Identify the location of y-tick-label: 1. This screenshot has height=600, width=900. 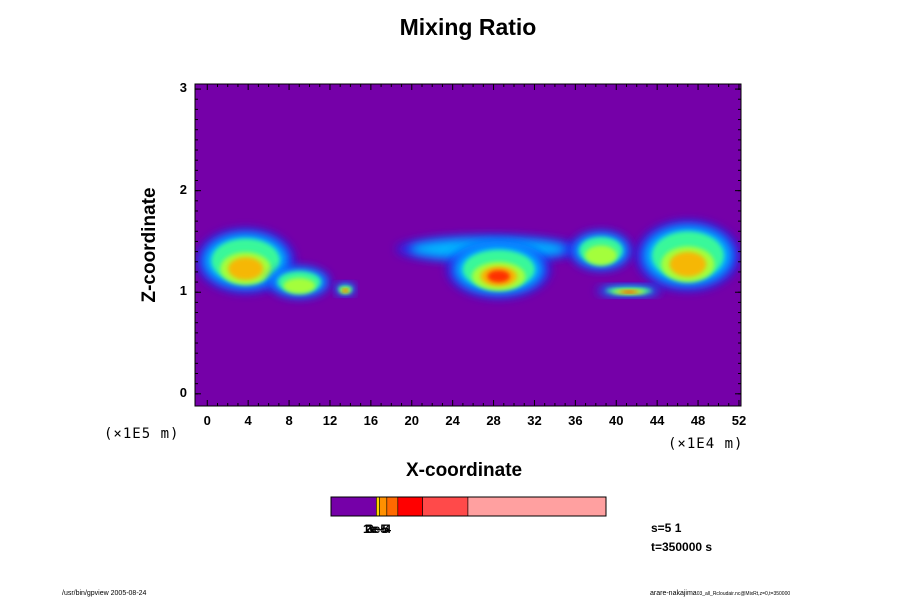
(183, 291).